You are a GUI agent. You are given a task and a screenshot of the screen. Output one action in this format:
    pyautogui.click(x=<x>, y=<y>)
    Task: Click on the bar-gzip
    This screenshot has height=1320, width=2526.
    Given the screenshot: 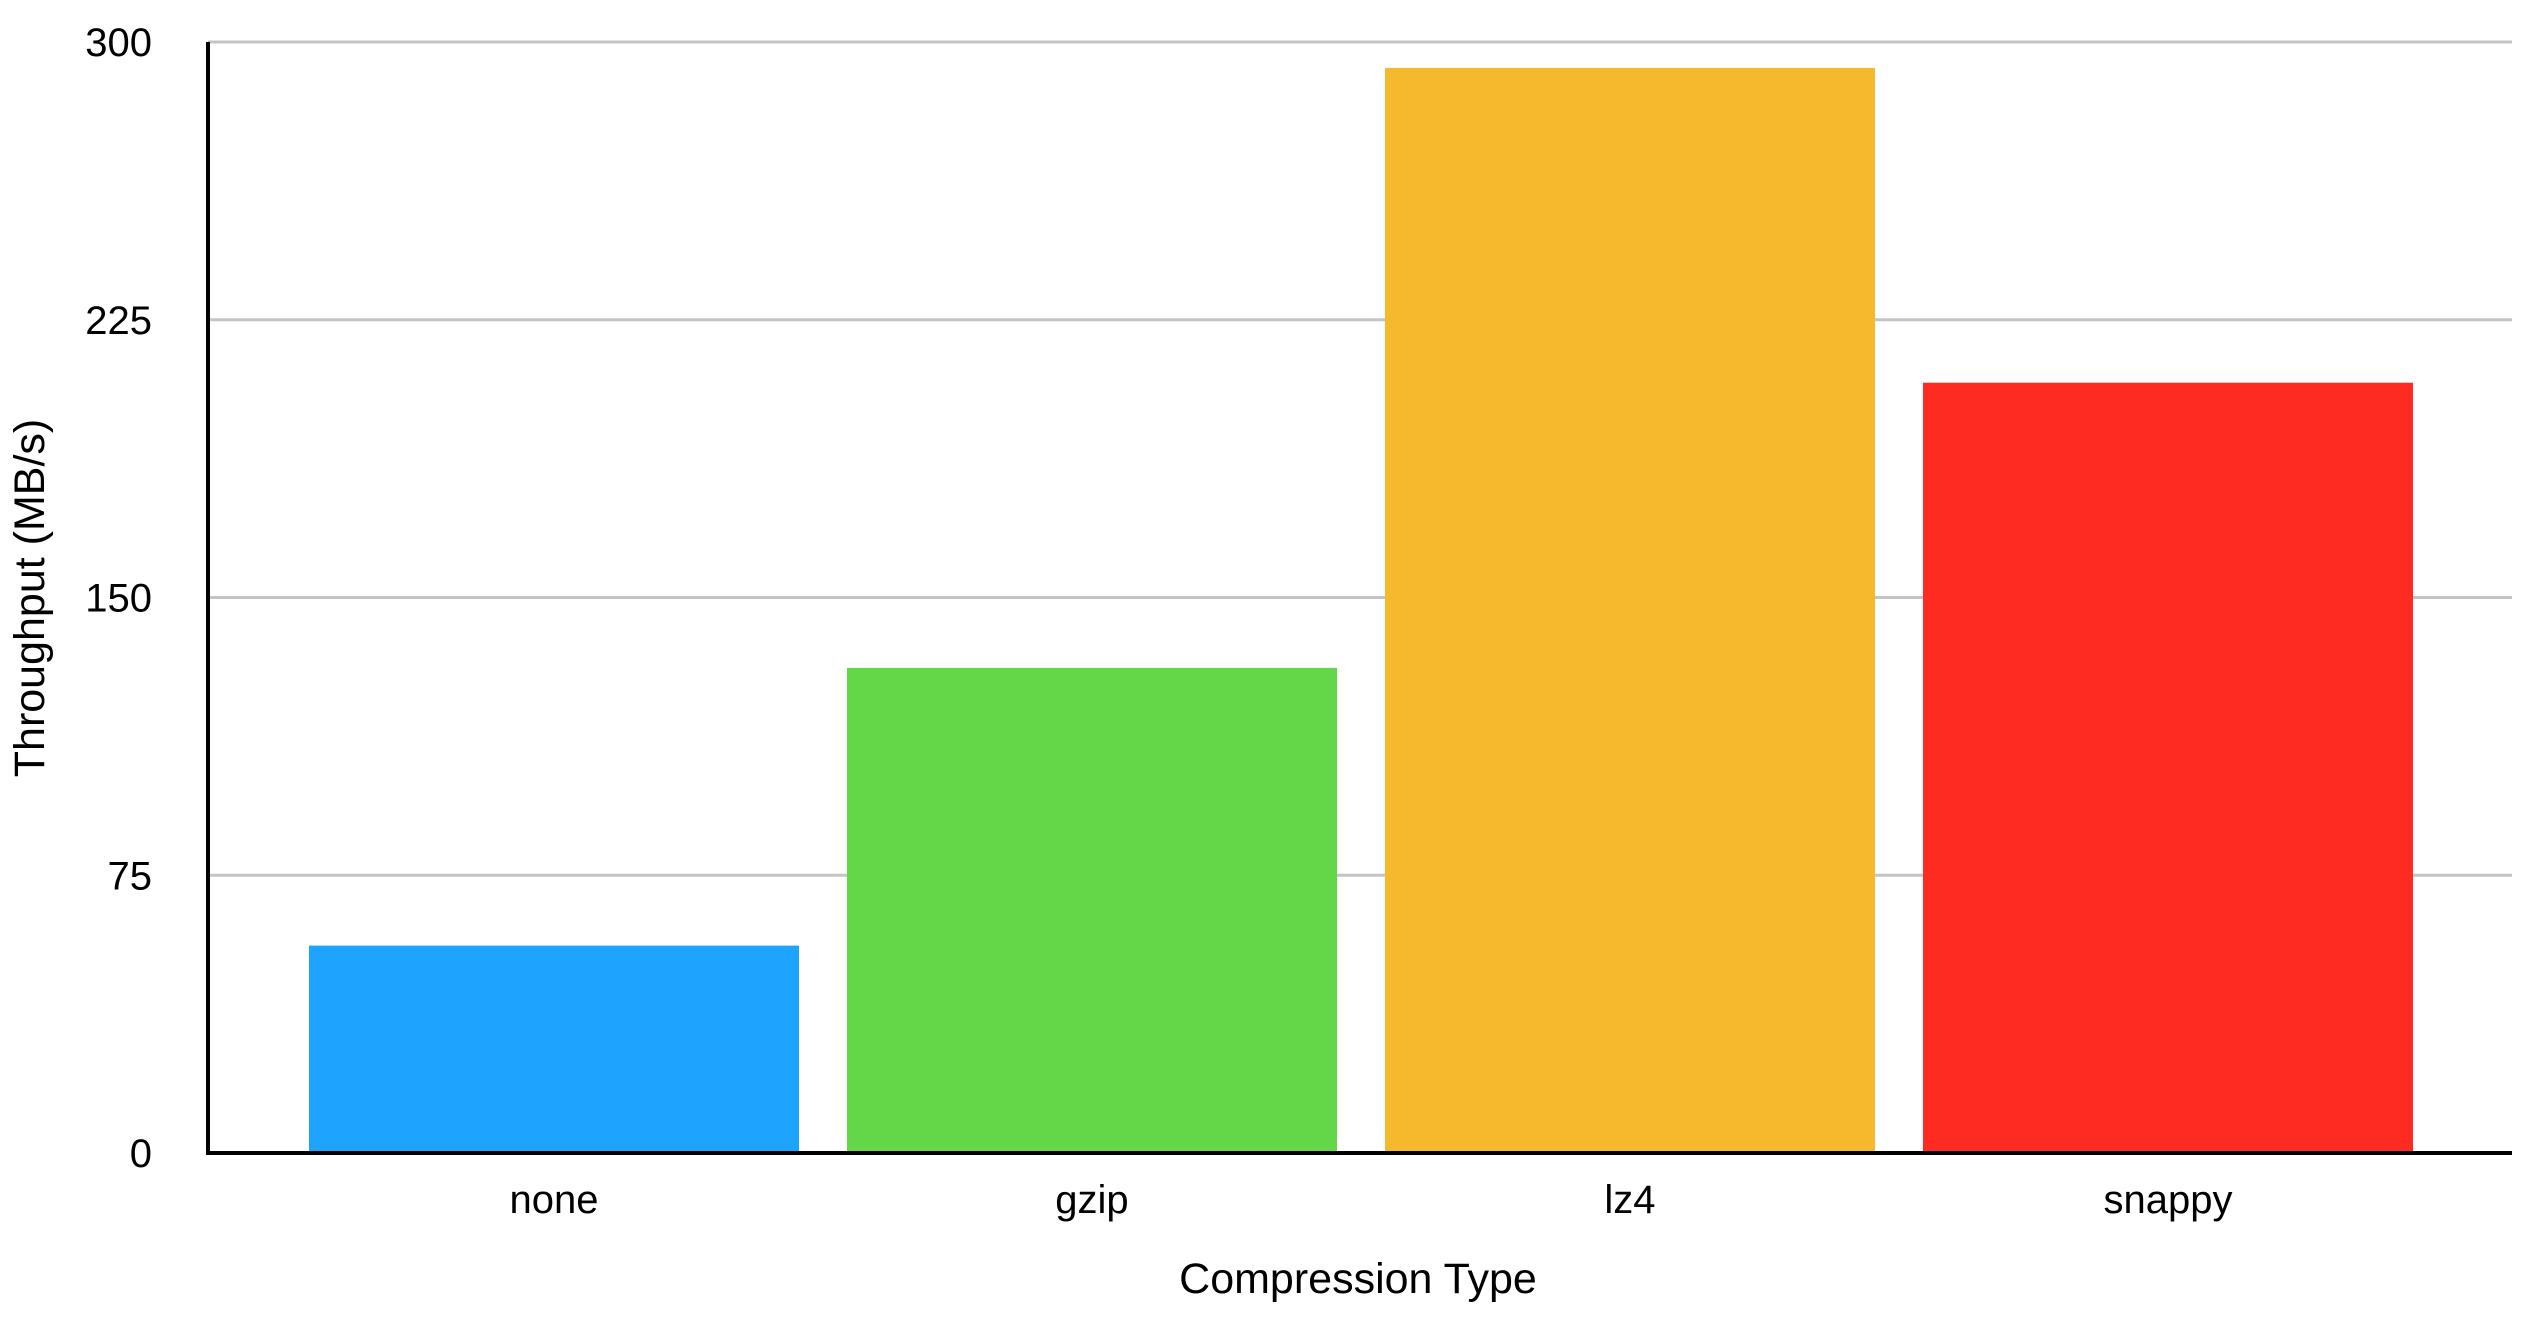 What is the action you would take?
    pyautogui.click(x=1092, y=910)
    